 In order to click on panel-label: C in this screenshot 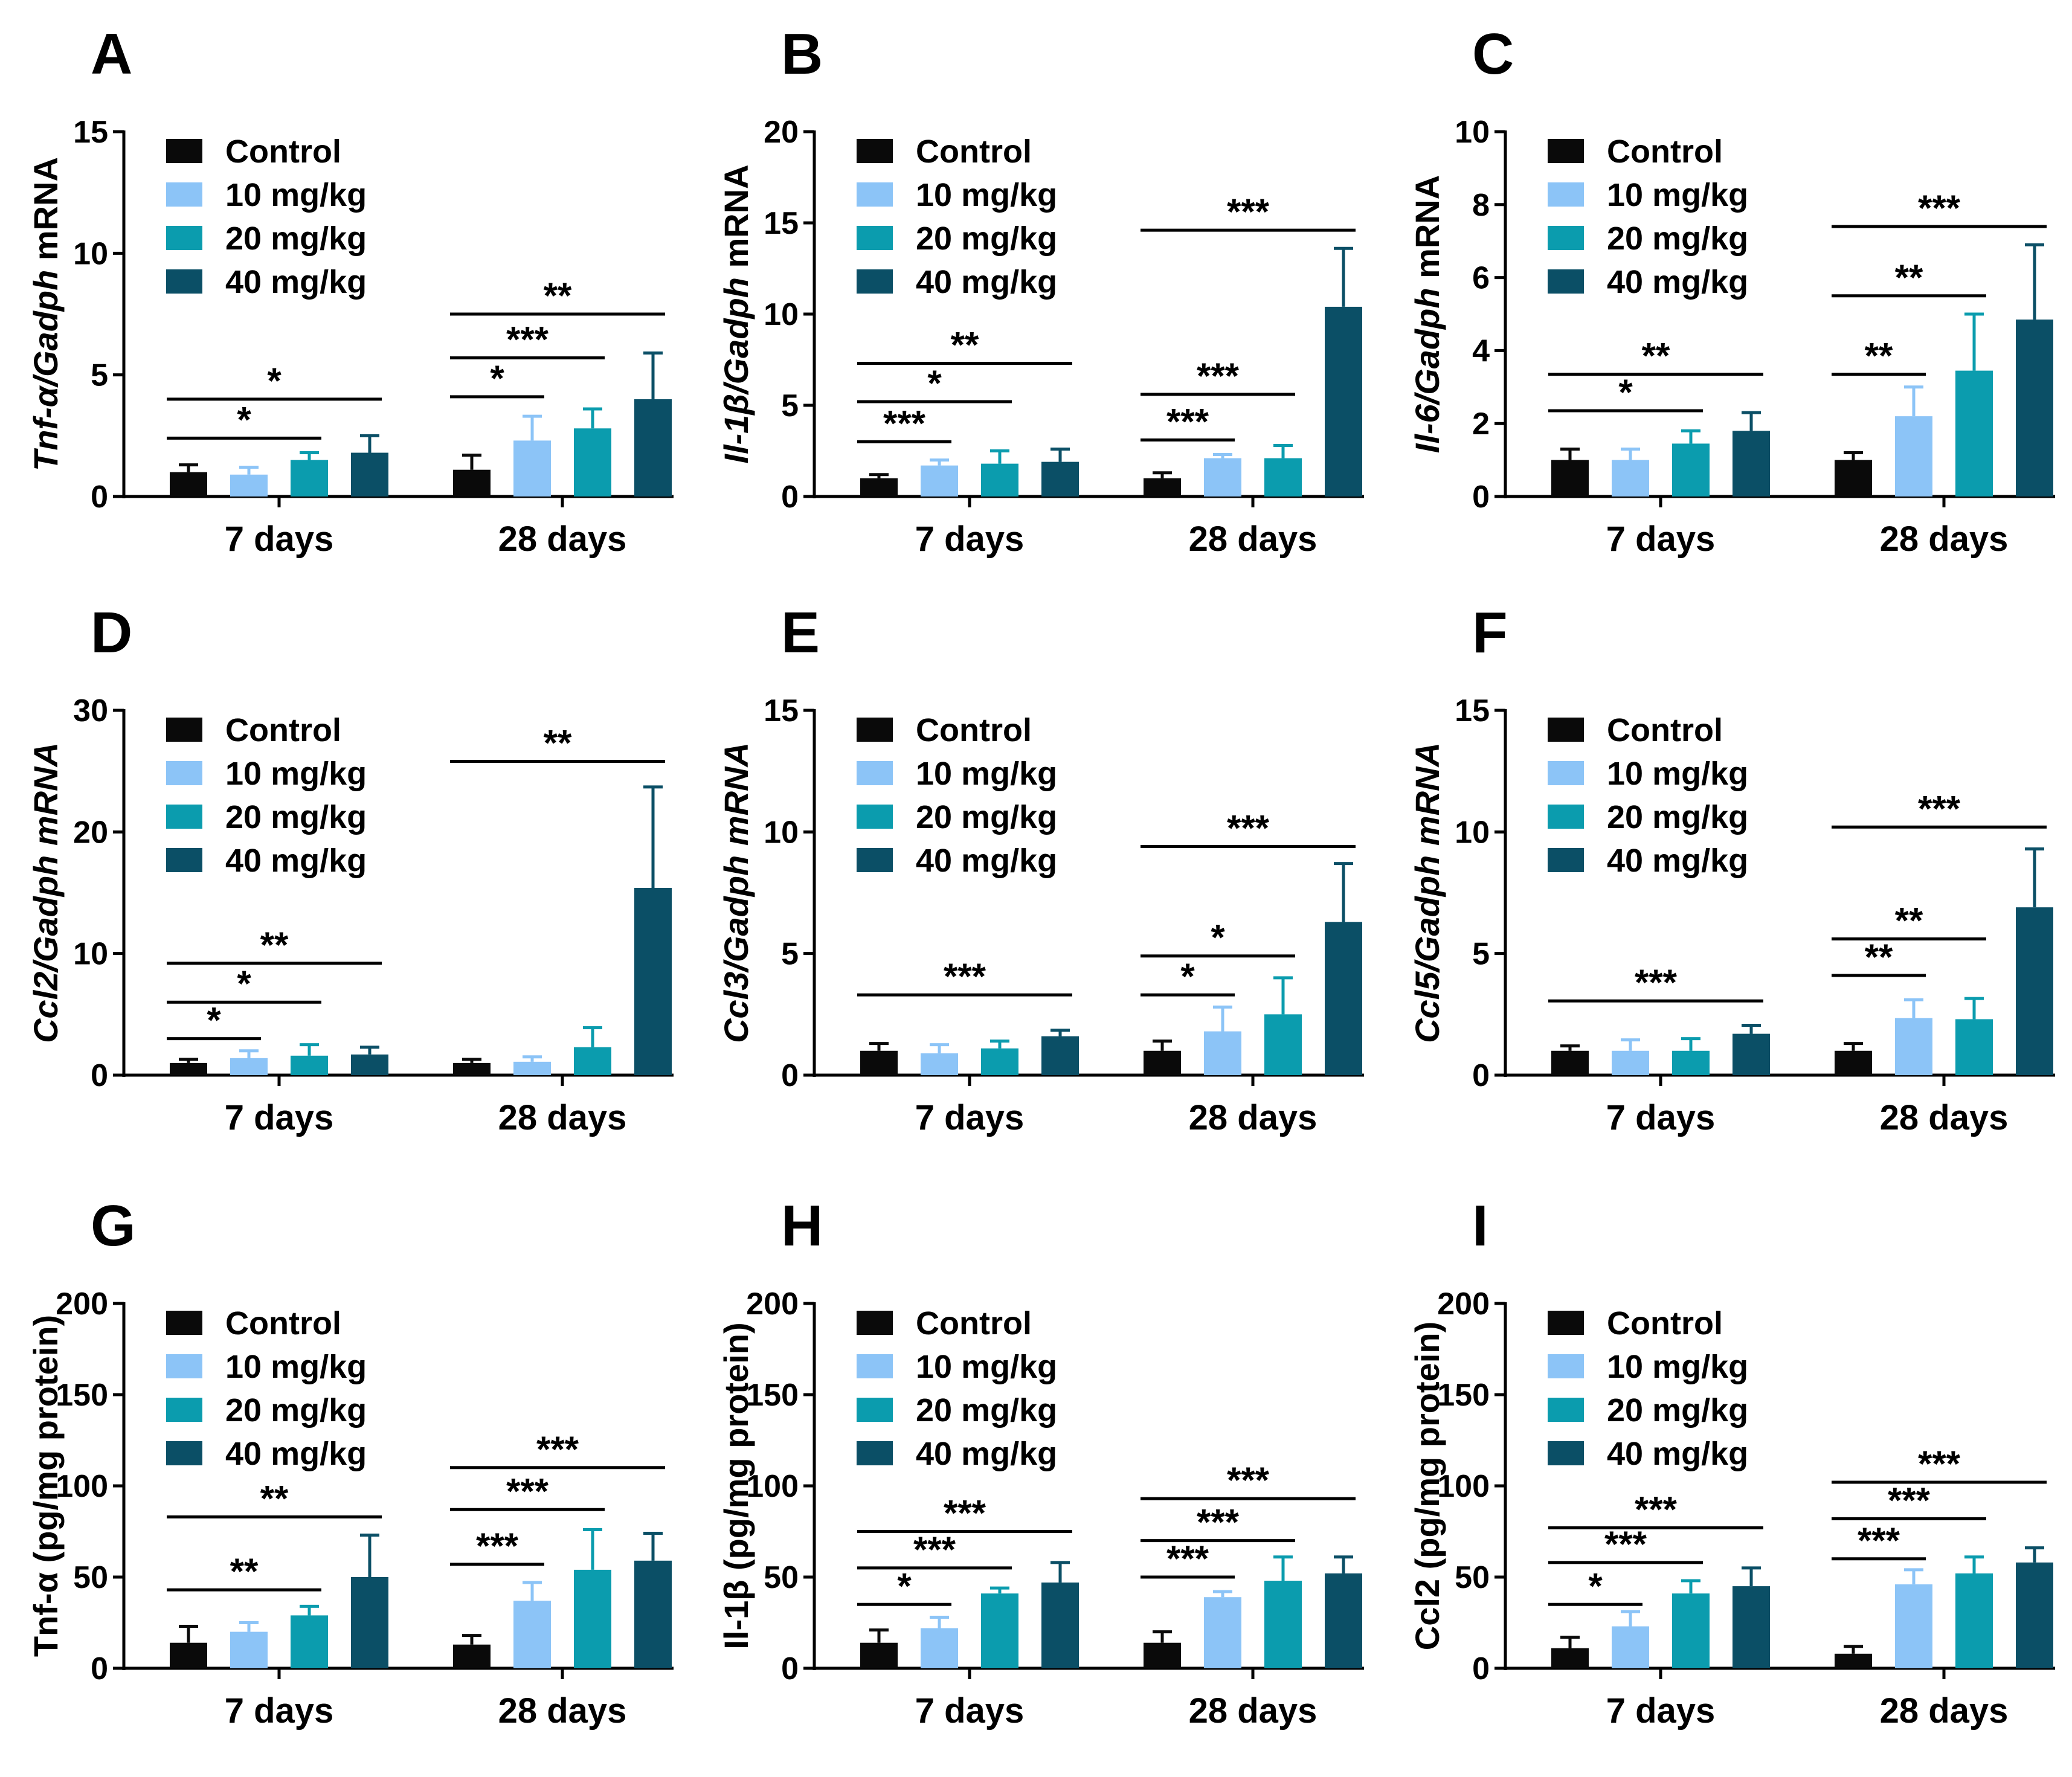, I will do `click(1493, 54)`.